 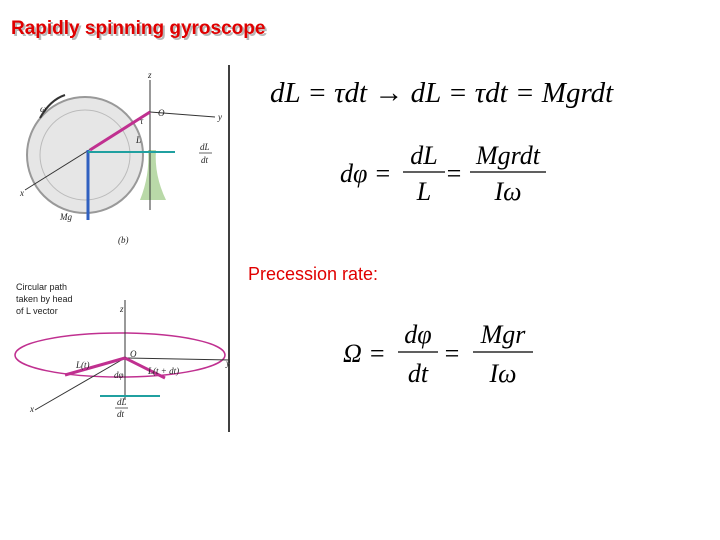 What do you see at coordinates (153, 175) in the screenshot?
I see `stand` at bounding box center [153, 175].